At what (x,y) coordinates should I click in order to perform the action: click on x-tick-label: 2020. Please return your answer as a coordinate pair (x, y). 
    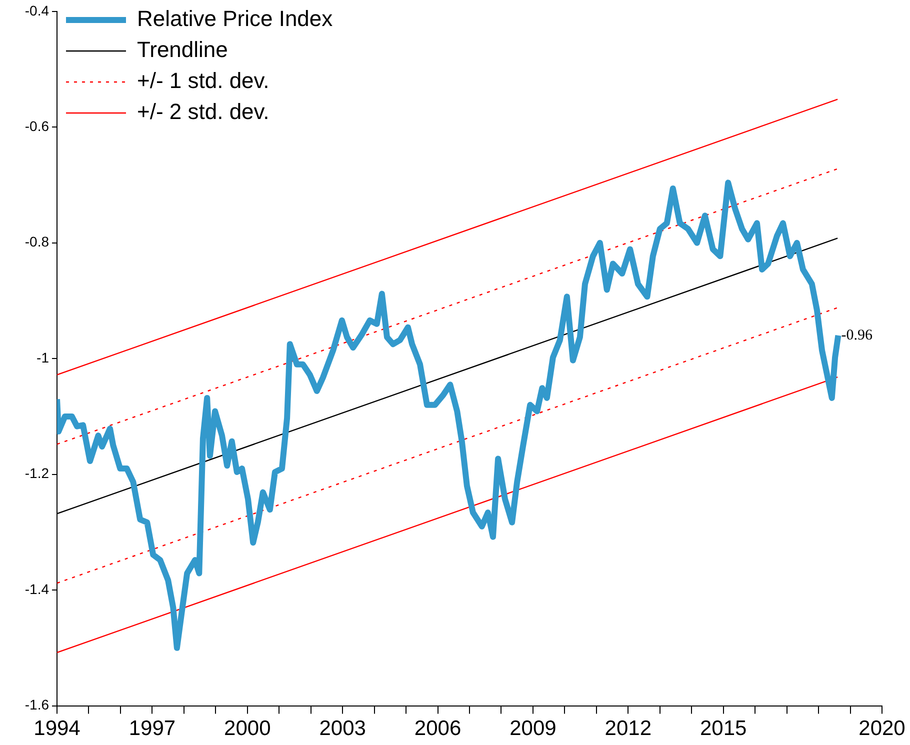
    Looking at the image, I should click on (882, 728).